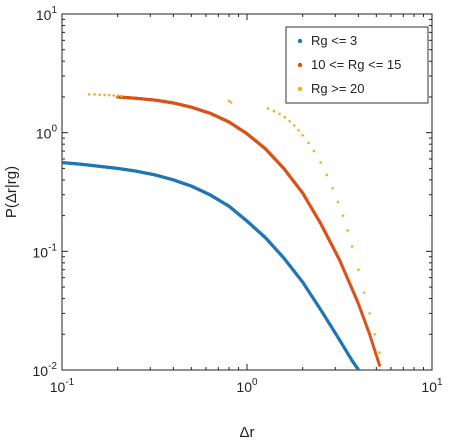  I want to click on x-axis-label: Δr, so click(246, 432).